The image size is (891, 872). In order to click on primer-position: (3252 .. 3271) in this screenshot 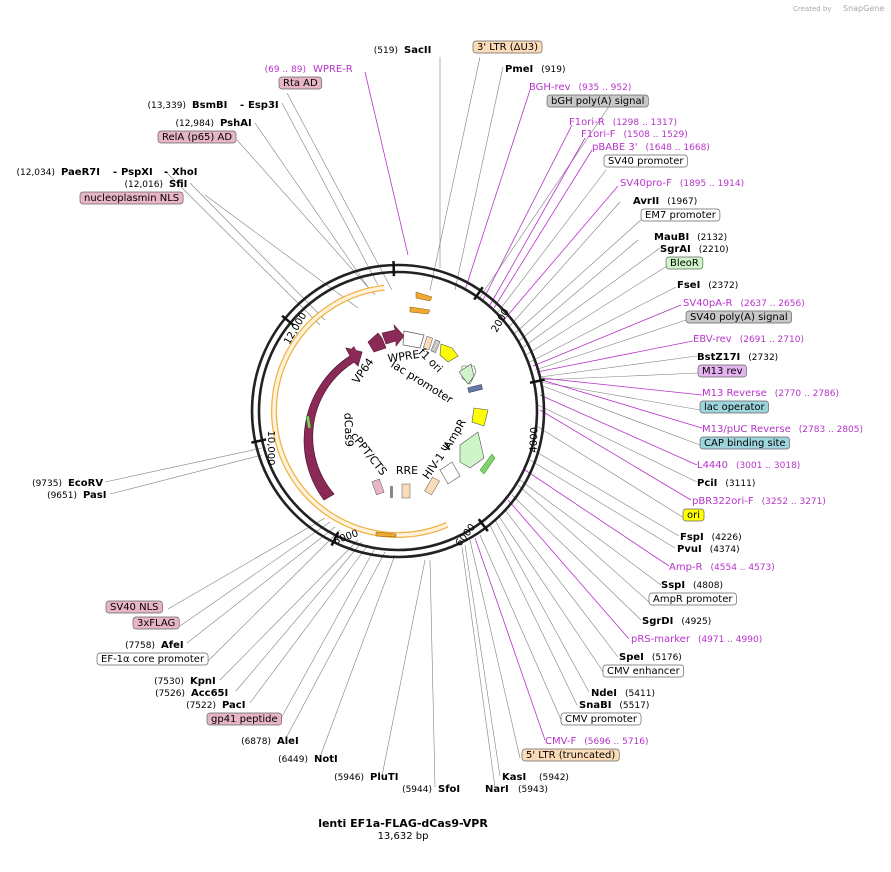, I will do `click(794, 502)`.